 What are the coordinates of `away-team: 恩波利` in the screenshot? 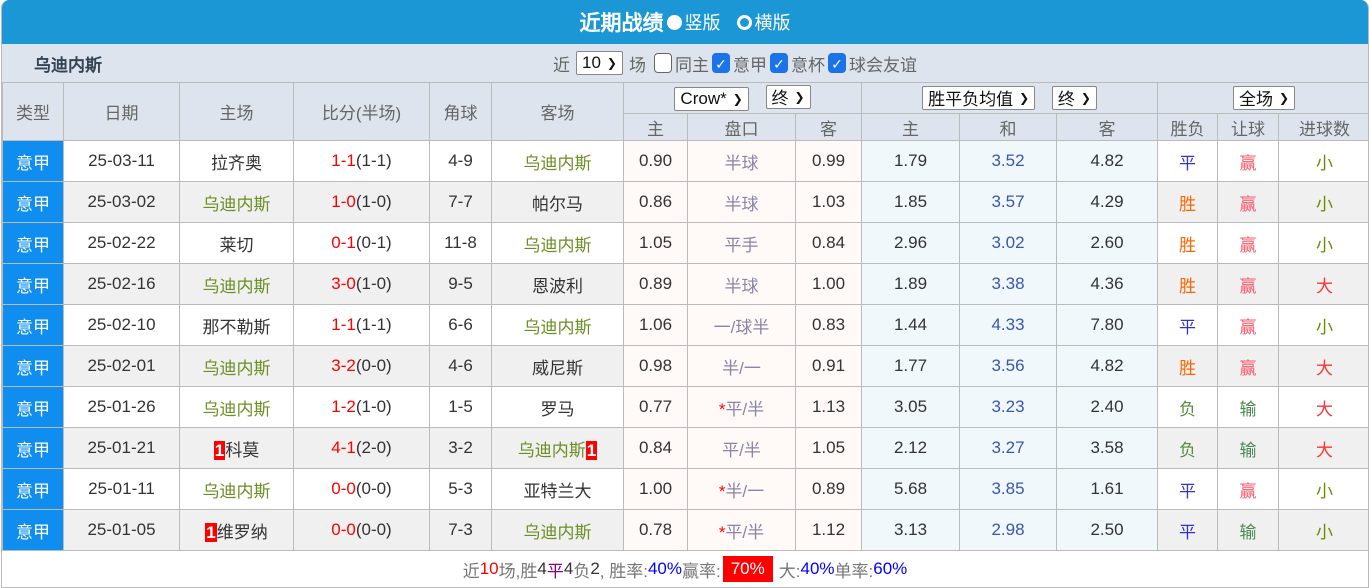 It's located at (557, 284).